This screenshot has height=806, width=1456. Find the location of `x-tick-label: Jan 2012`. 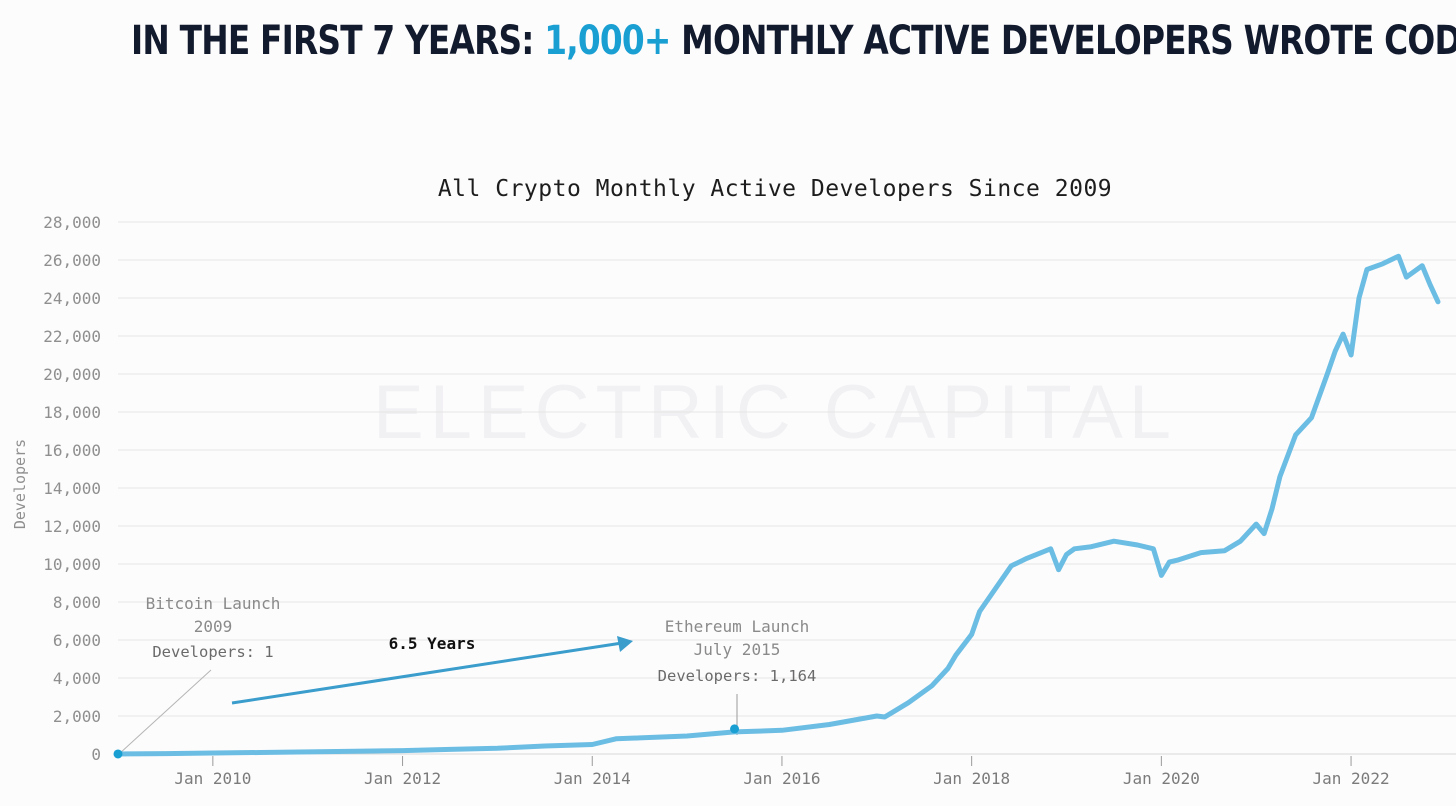

x-tick-label: Jan 2012 is located at coordinates (402, 778).